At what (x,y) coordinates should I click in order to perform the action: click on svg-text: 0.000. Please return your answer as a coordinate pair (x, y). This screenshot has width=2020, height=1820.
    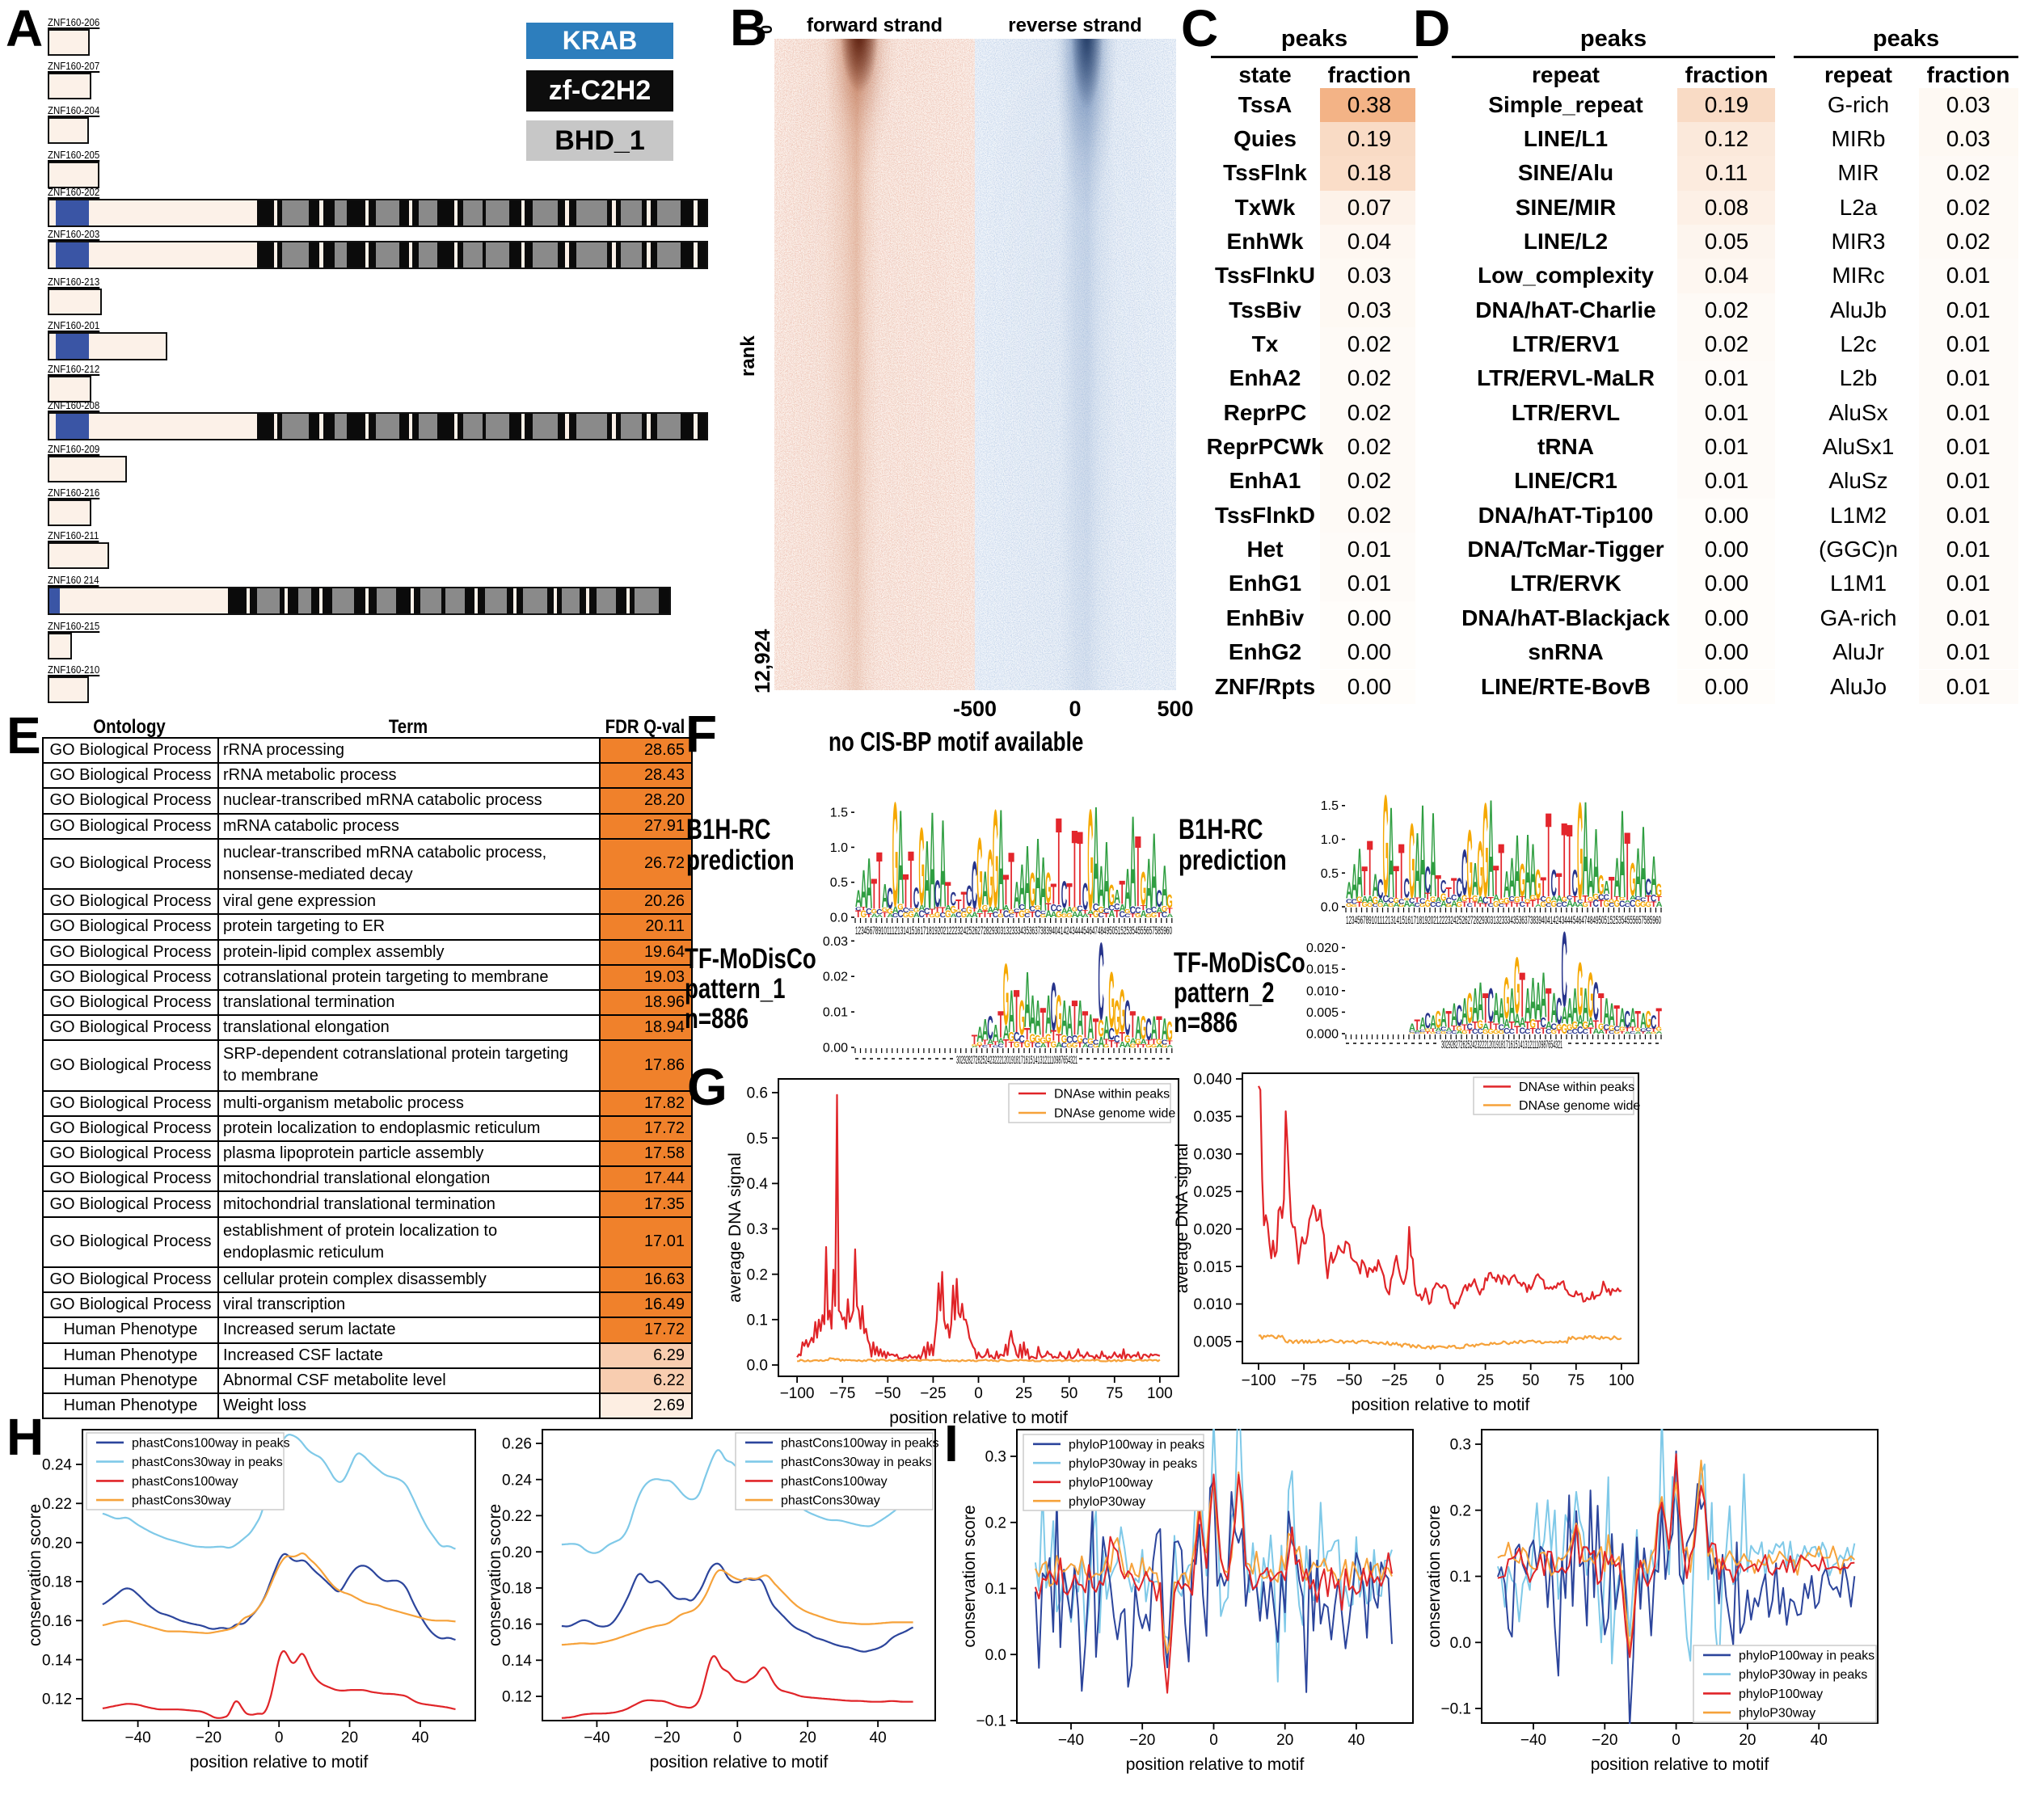
    Looking at the image, I should click on (1322, 1035).